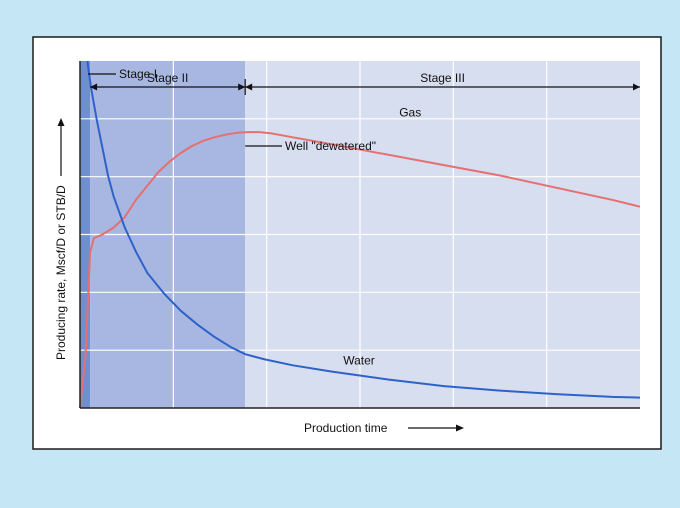 Image resolution: width=680 pixels, height=508 pixels. What do you see at coordinates (94, 87) in the screenshot?
I see `stage-2-arrow-left` at bounding box center [94, 87].